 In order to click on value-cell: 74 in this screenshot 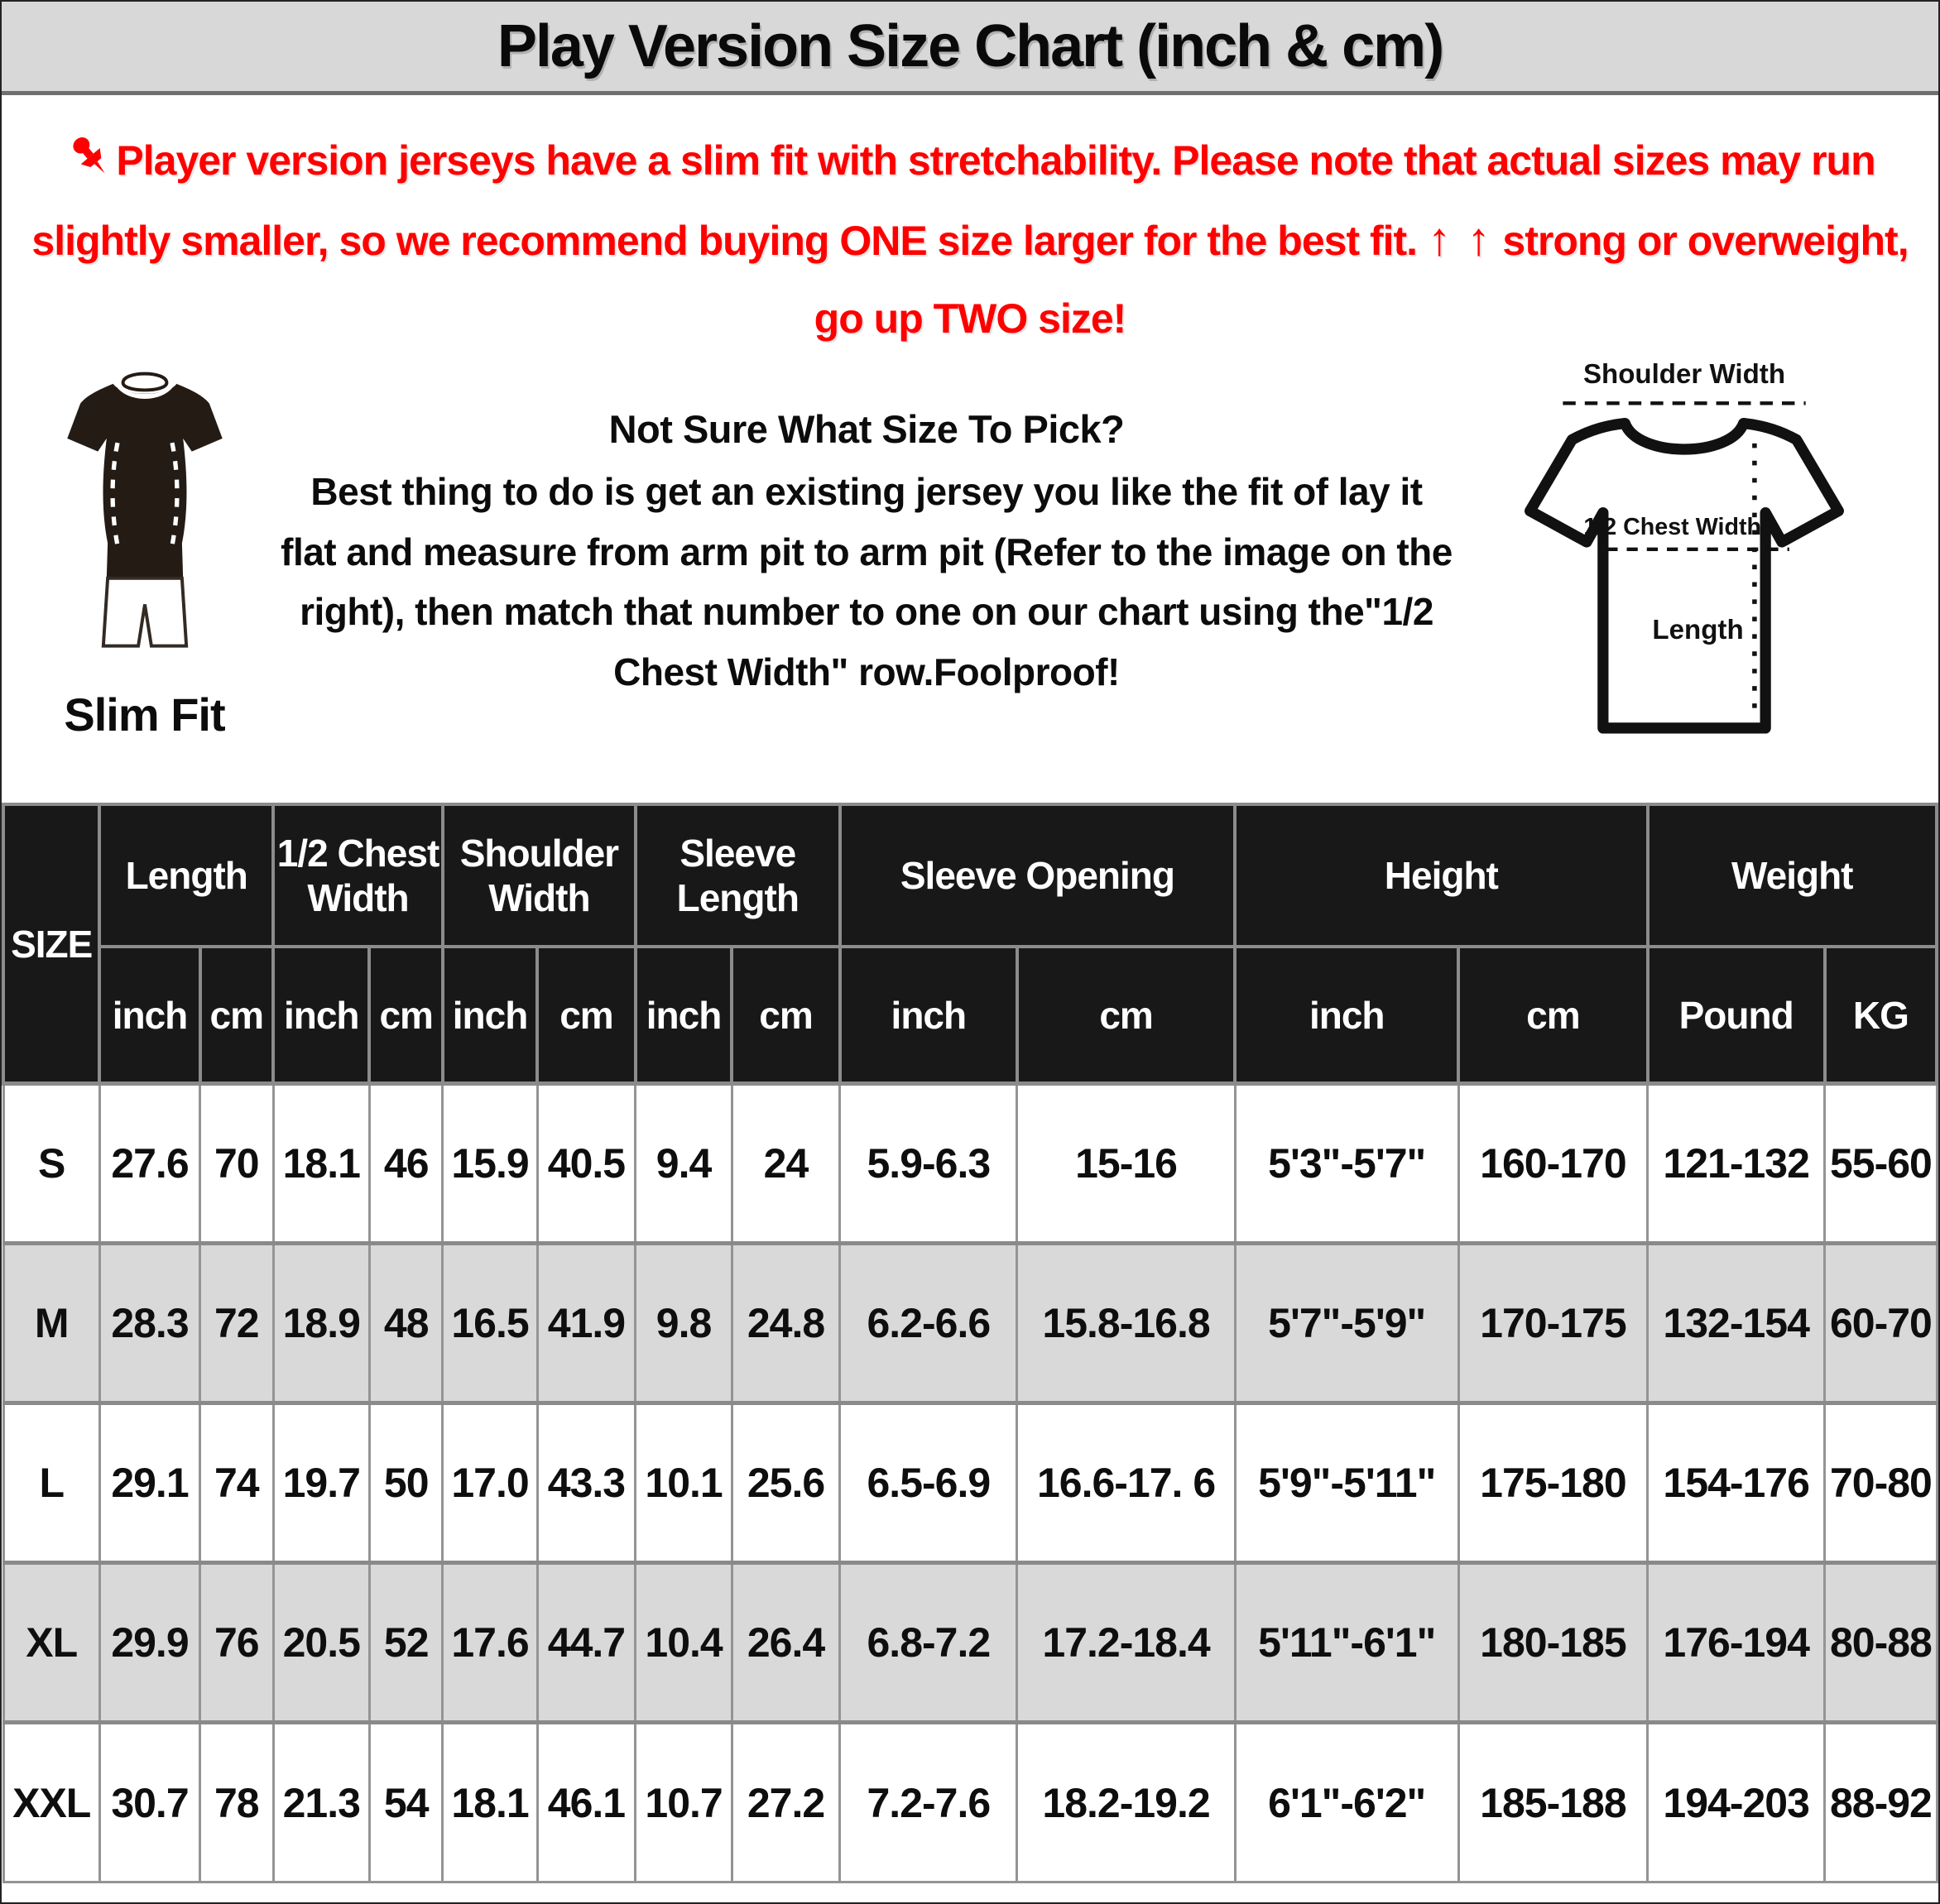, I will do `click(237, 1483)`.